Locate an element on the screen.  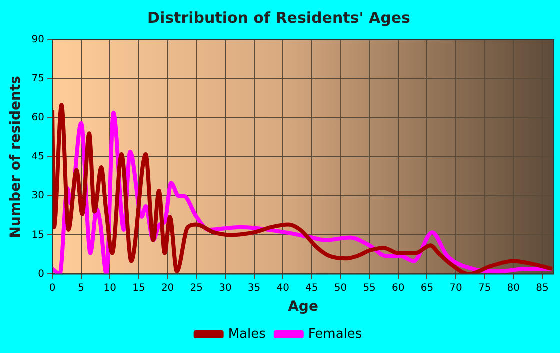
x-tick-label: 10 is located at coordinates (110, 288).